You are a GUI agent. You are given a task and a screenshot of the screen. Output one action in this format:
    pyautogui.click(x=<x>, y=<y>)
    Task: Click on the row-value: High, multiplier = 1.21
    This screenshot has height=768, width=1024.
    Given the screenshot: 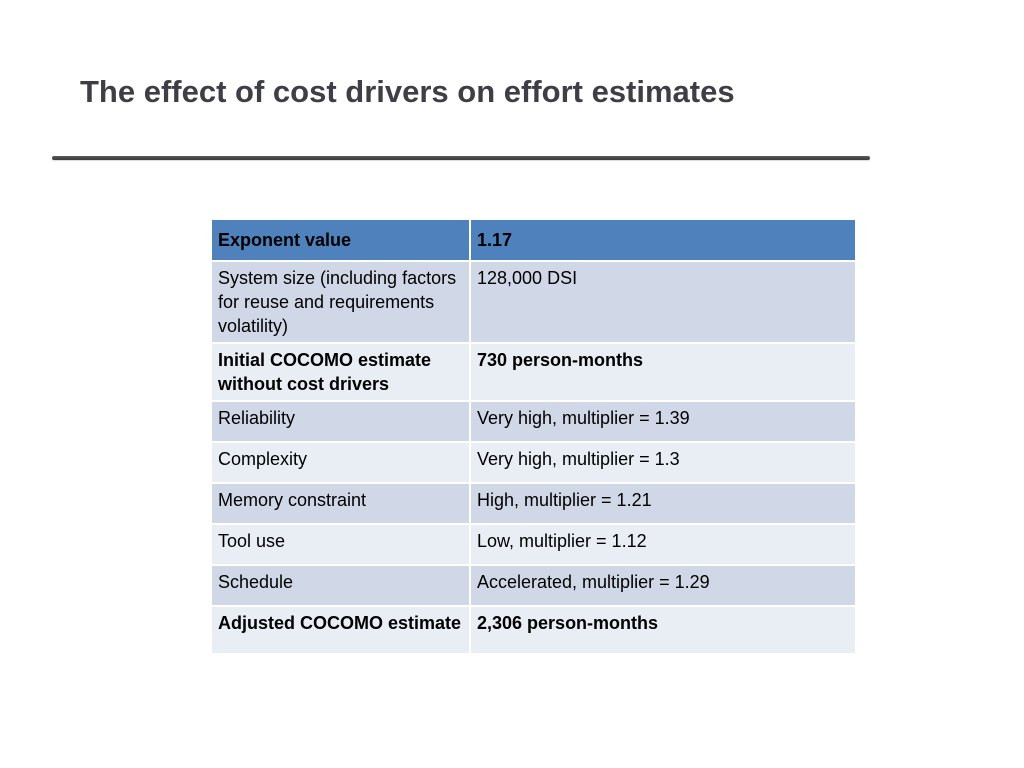 What is the action you would take?
    pyautogui.click(x=663, y=503)
    